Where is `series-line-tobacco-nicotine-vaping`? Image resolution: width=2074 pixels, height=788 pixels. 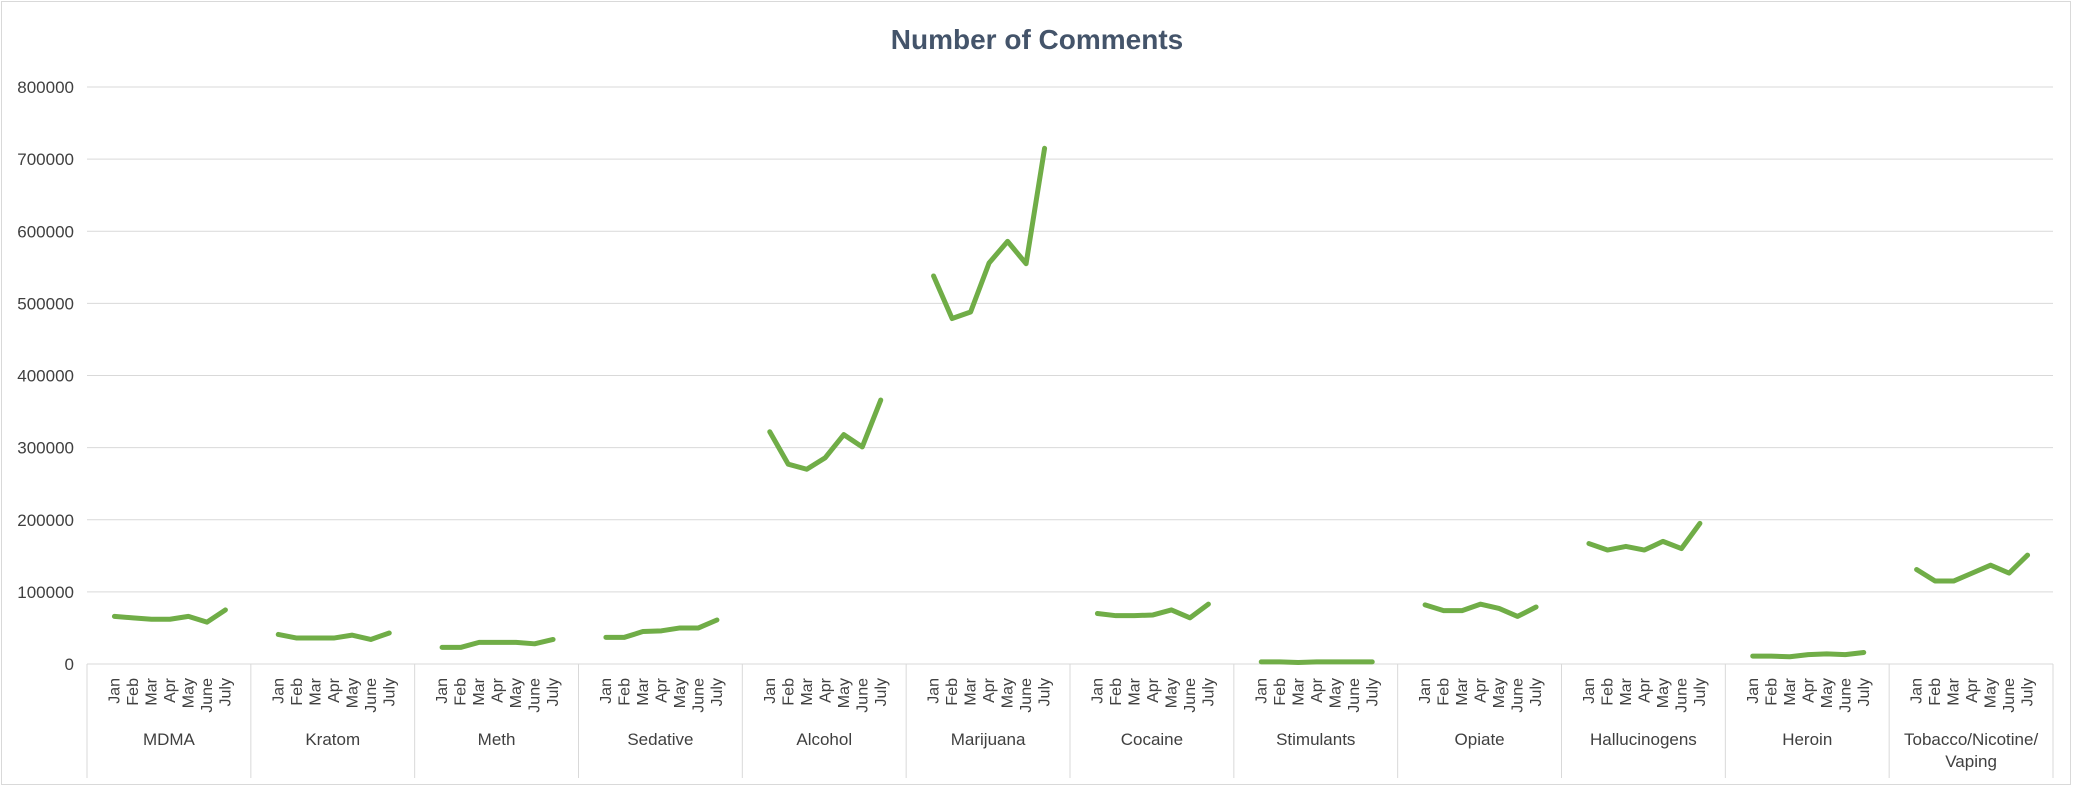
series-line-tobacco-nicotine-vaping is located at coordinates (1972, 568).